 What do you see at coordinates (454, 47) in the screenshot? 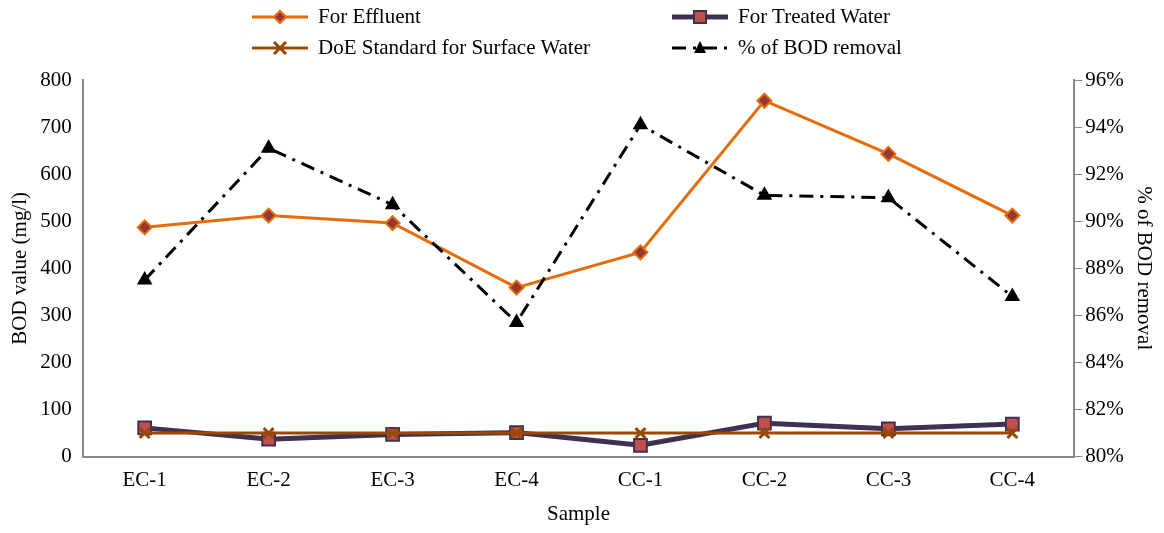
I see `legend-label: DoE Standard for Surface Water` at bounding box center [454, 47].